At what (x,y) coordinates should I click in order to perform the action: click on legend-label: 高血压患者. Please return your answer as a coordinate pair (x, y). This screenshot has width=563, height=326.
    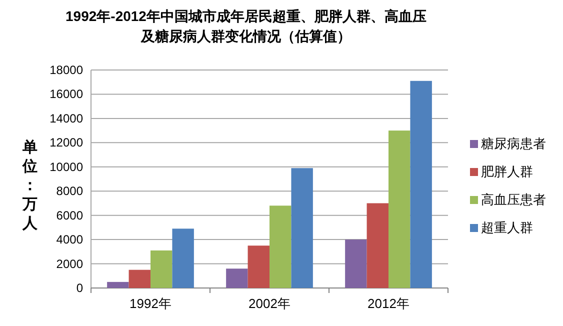
    Looking at the image, I should click on (513, 199).